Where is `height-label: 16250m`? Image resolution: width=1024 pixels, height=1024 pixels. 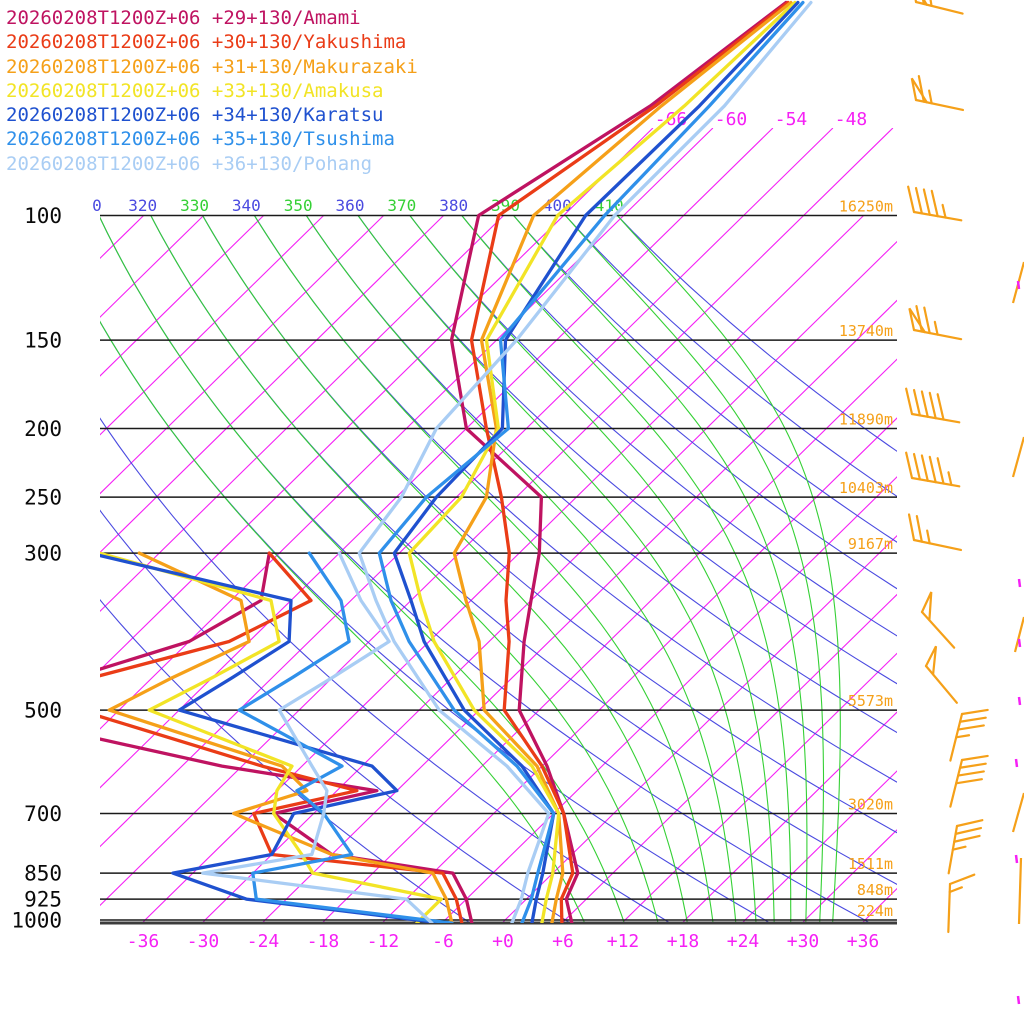 height-label: 16250m is located at coordinates (866, 207).